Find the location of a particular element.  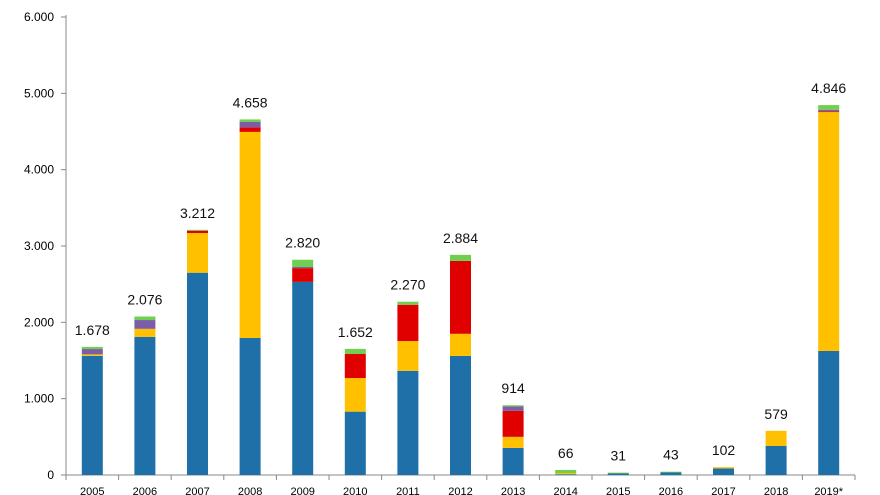

total-data-label: 31 is located at coordinates (619, 456).